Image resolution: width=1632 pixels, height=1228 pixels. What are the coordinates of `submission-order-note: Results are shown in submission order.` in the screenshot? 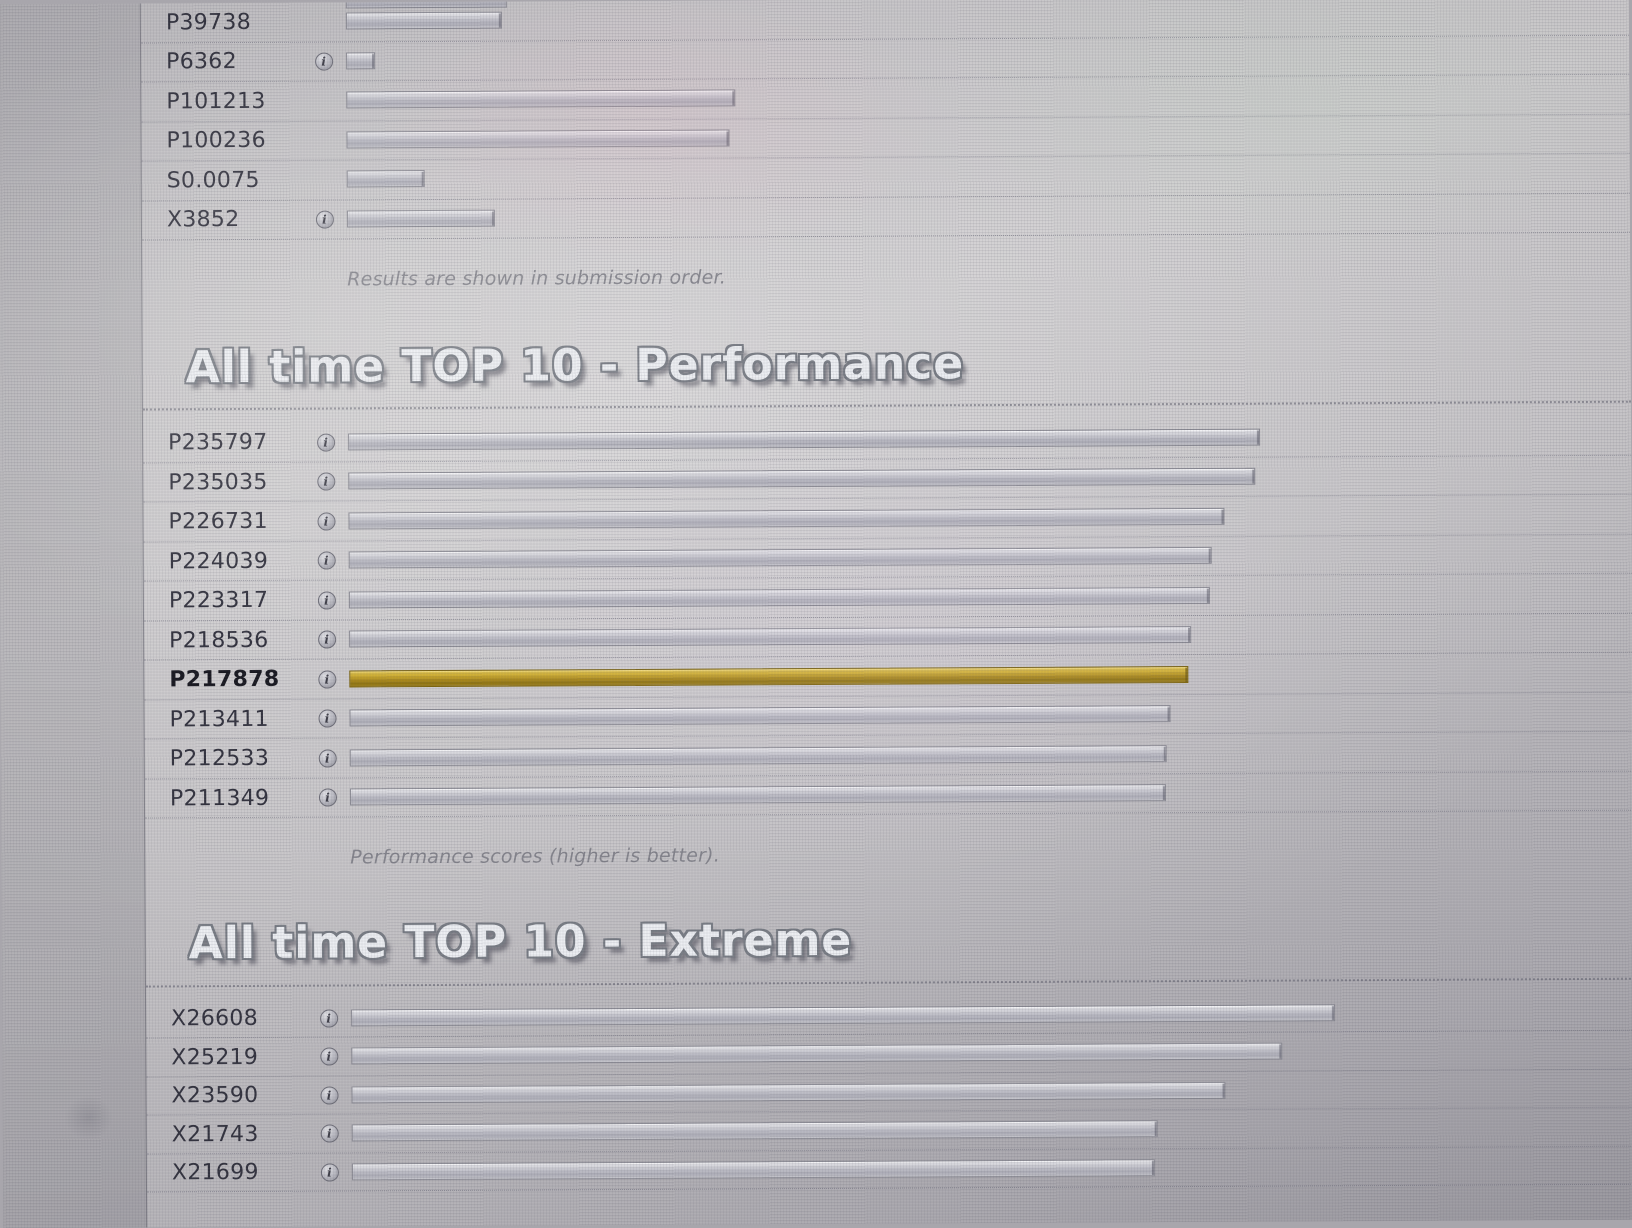 It's located at (988, 276).